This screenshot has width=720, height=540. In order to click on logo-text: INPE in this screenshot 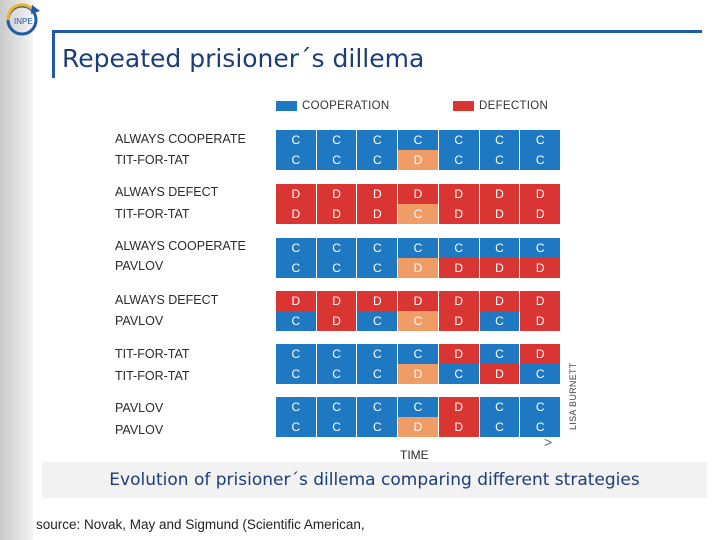, I will do `click(23, 21)`.